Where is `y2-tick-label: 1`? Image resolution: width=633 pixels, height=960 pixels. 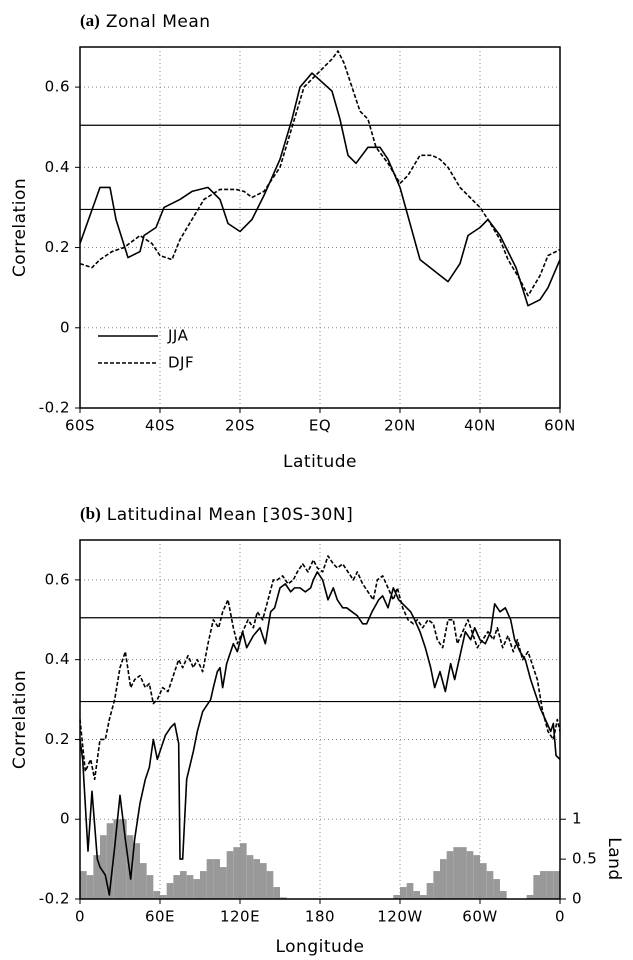
y2-tick-label: 1 is located at coordinates (577, 819).